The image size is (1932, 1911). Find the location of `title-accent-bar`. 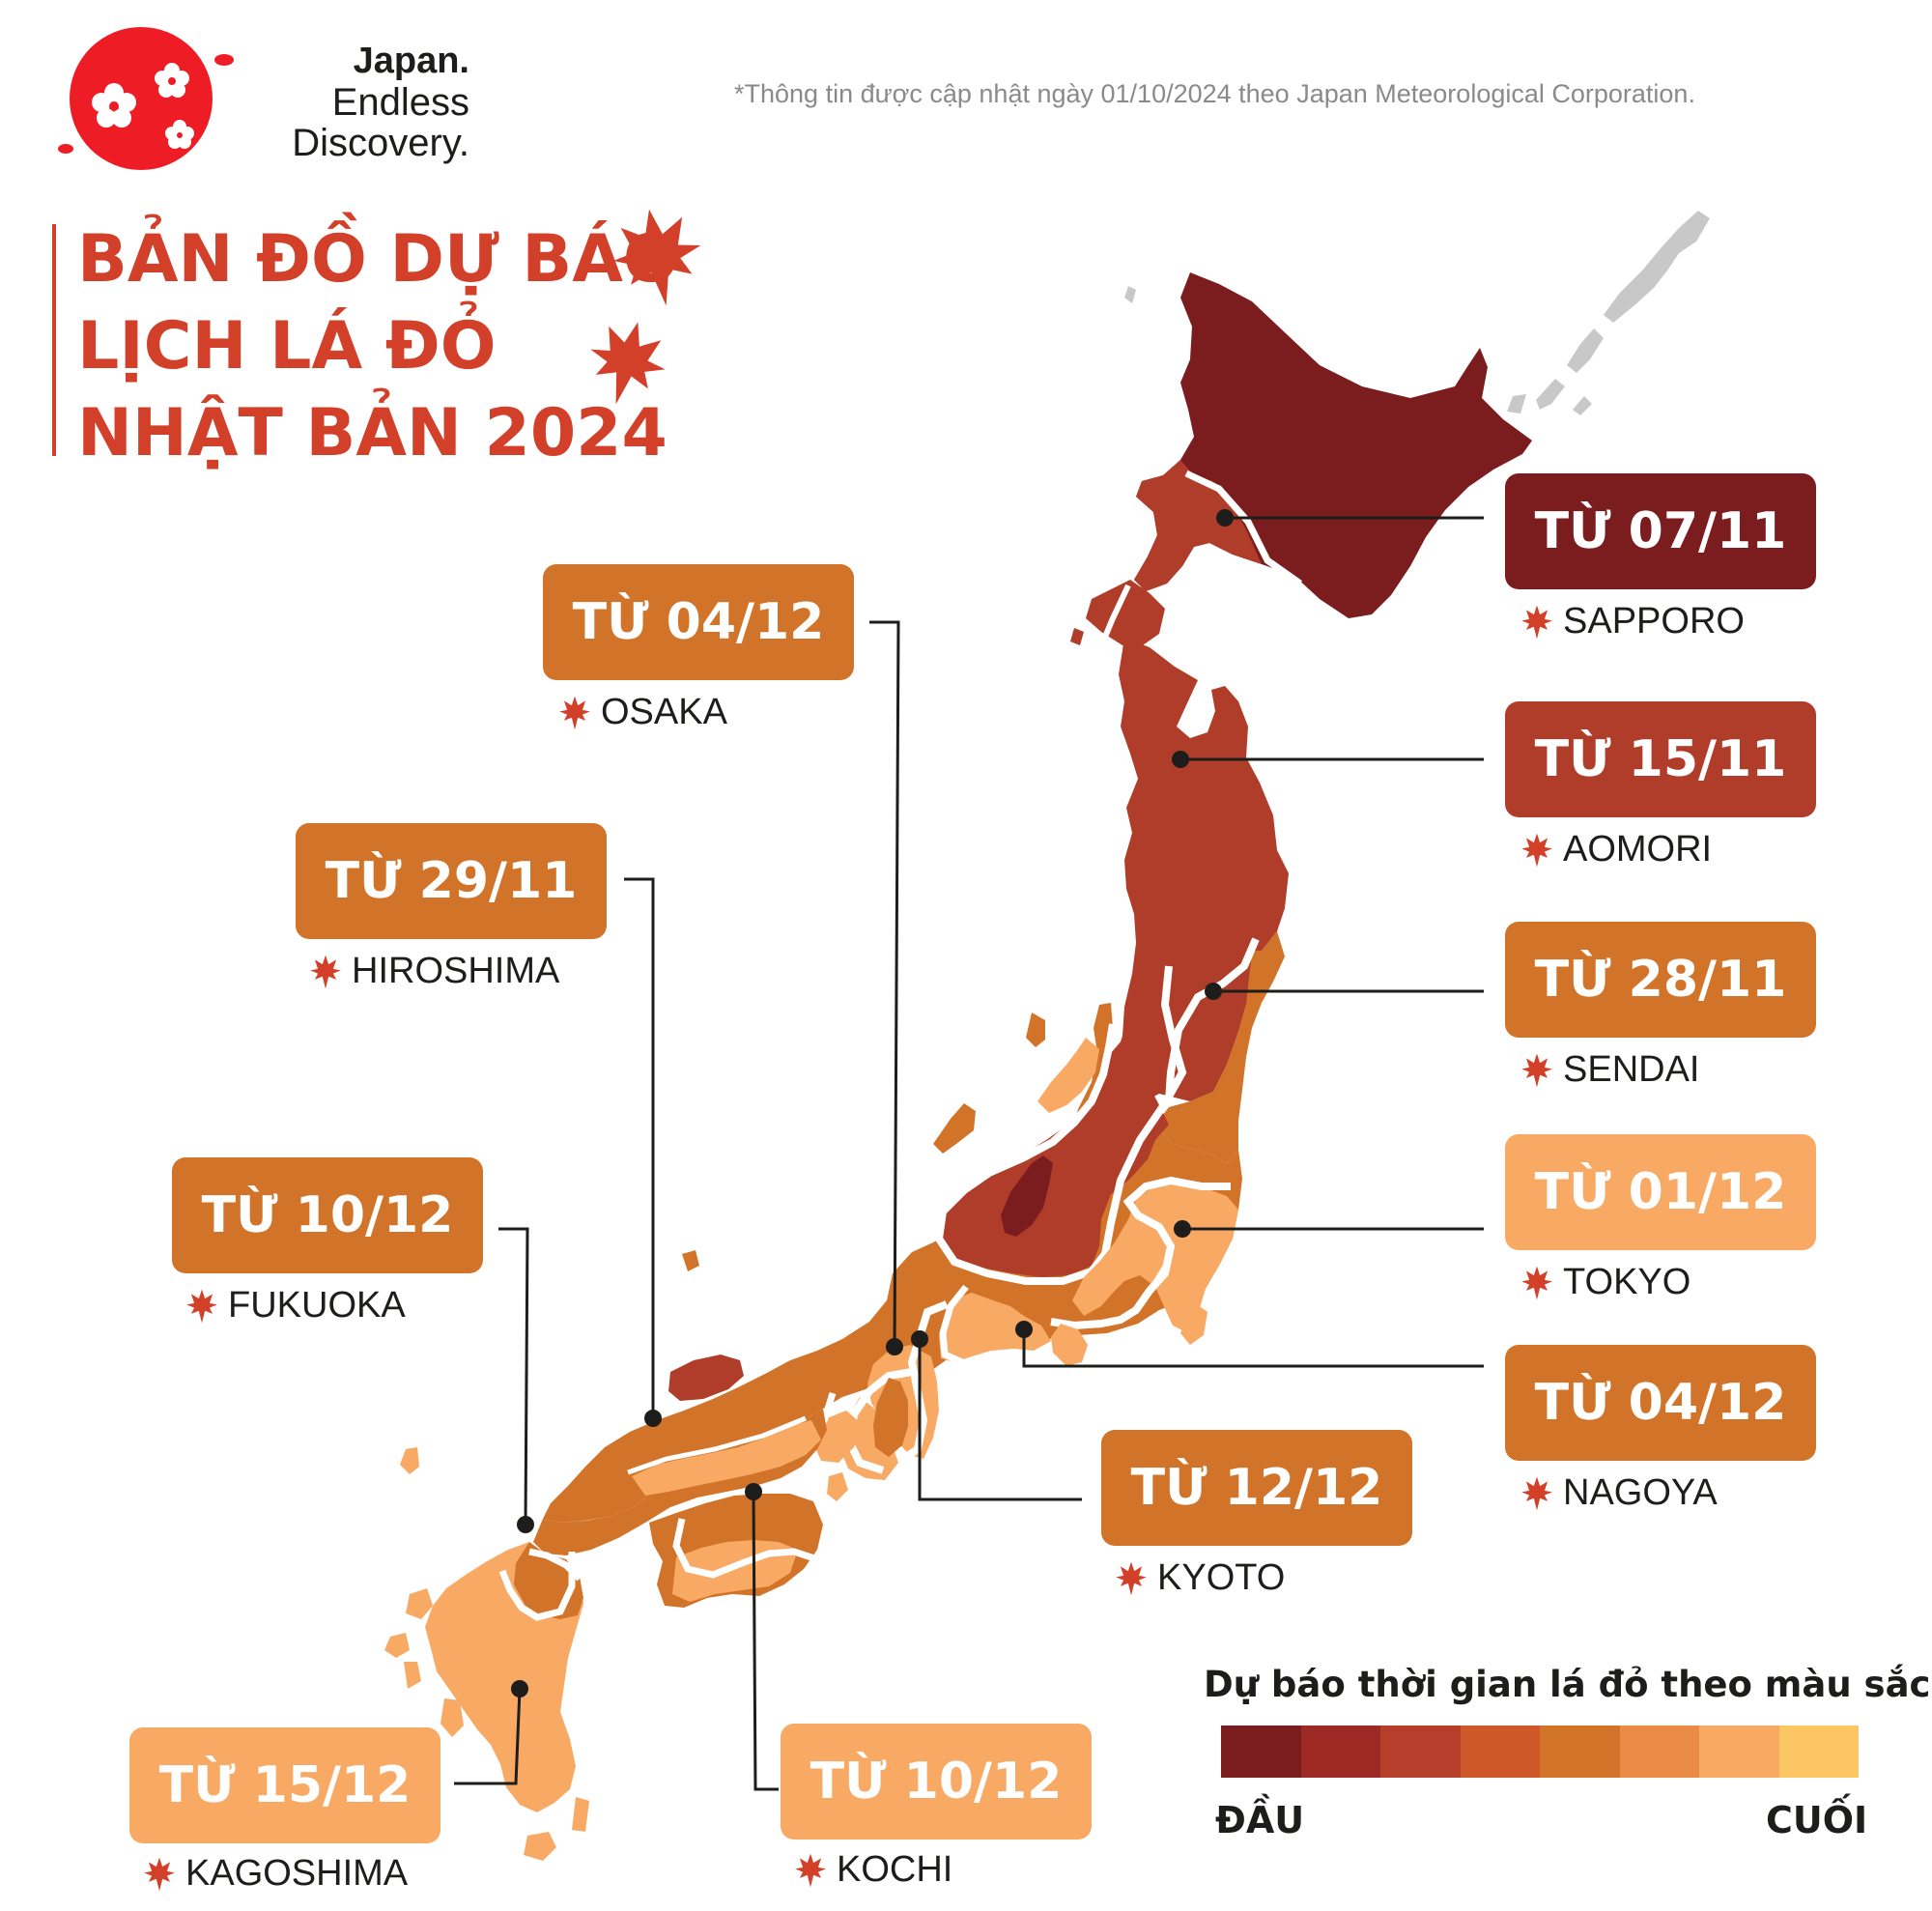

title-accent-bar is located at coordinates (54, 340).